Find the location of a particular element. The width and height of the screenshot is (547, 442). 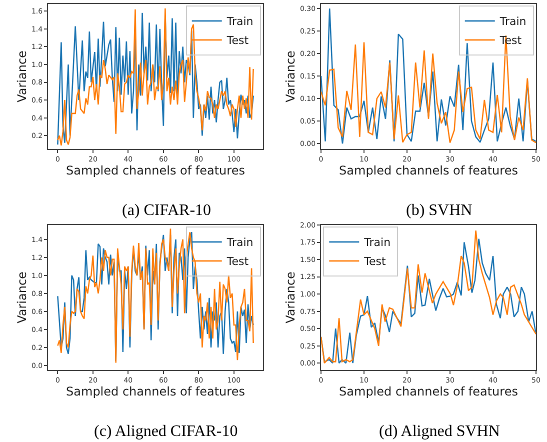

text: (b) SVHN is located at coordinates (439, 210).